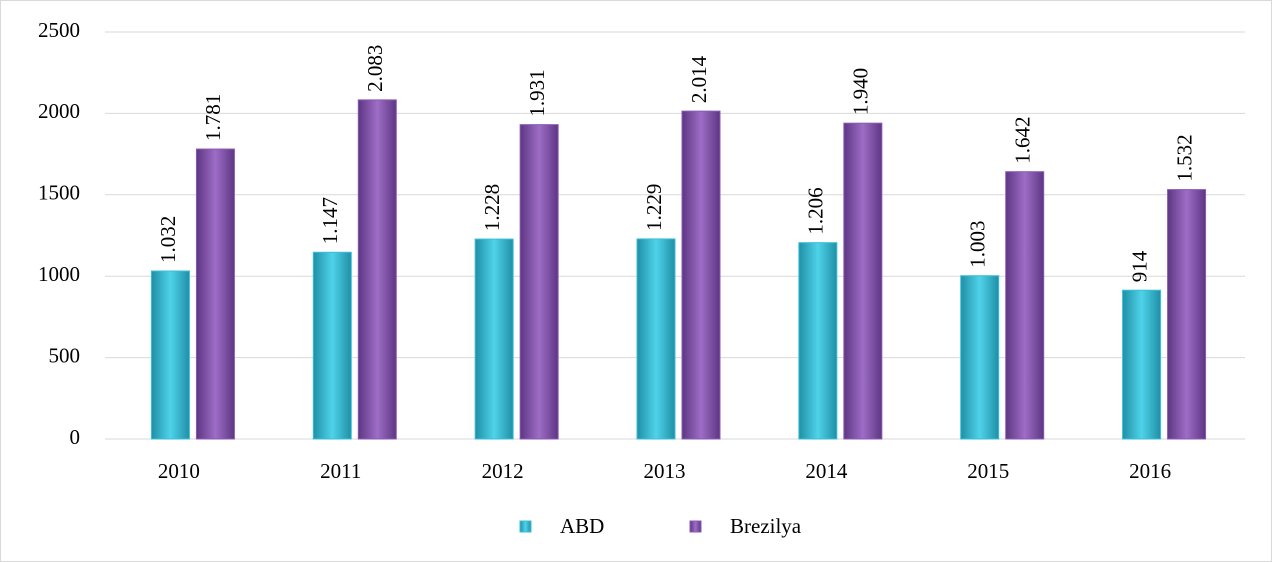 The height and width of the screenshot is (562, 1279). I want to click on value-label: 1.931, so click(537, 92).